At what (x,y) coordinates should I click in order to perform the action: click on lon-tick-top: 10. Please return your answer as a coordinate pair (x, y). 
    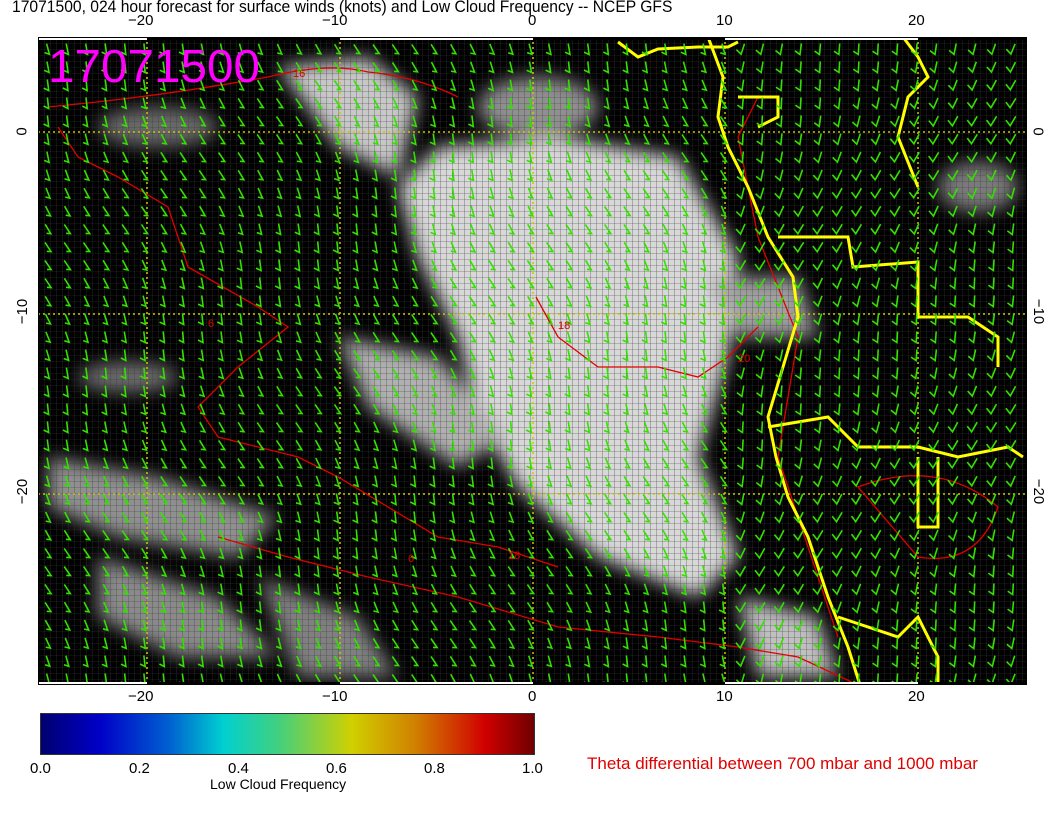
    Looking at the image, I should click on (724, 20).